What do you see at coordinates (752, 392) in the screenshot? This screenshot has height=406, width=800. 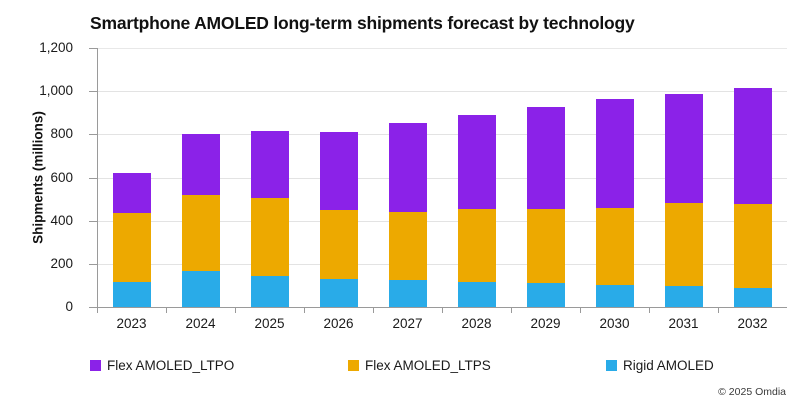 I see `copyright-notice: © 2025 Omdia` at bounding box center [752, 392].